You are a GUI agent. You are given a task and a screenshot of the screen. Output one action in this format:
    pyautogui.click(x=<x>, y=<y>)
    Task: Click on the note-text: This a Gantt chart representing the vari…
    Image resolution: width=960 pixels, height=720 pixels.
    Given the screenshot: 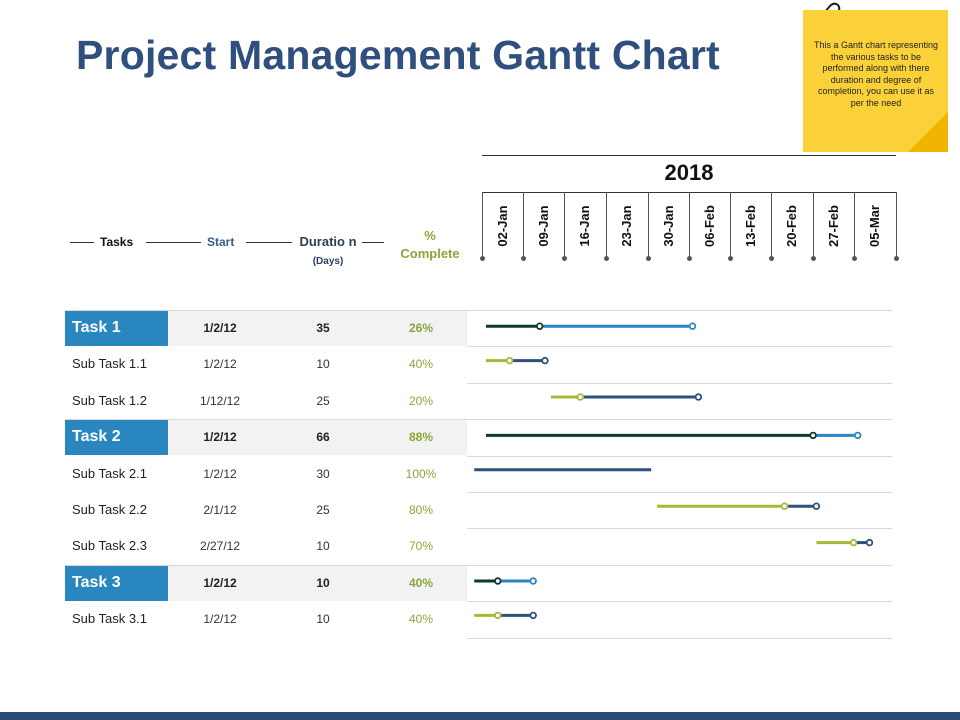 What is the action you would take?
    pyautogui.click(x=876, y=74)
    